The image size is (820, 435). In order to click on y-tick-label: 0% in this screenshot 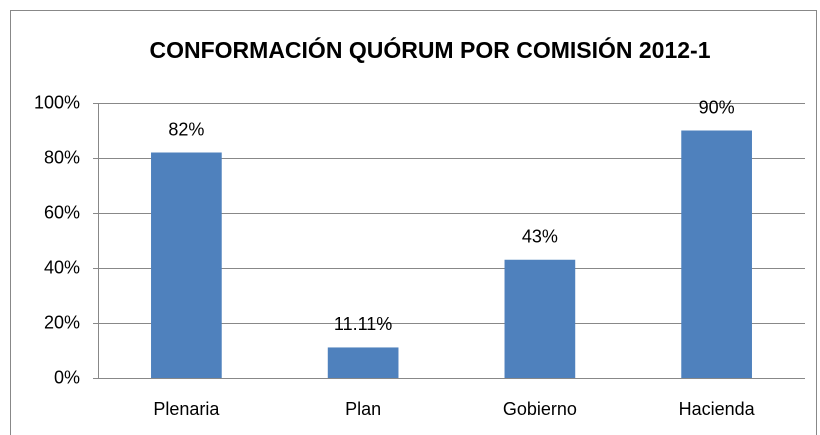, I will do `click(67, 377)`.